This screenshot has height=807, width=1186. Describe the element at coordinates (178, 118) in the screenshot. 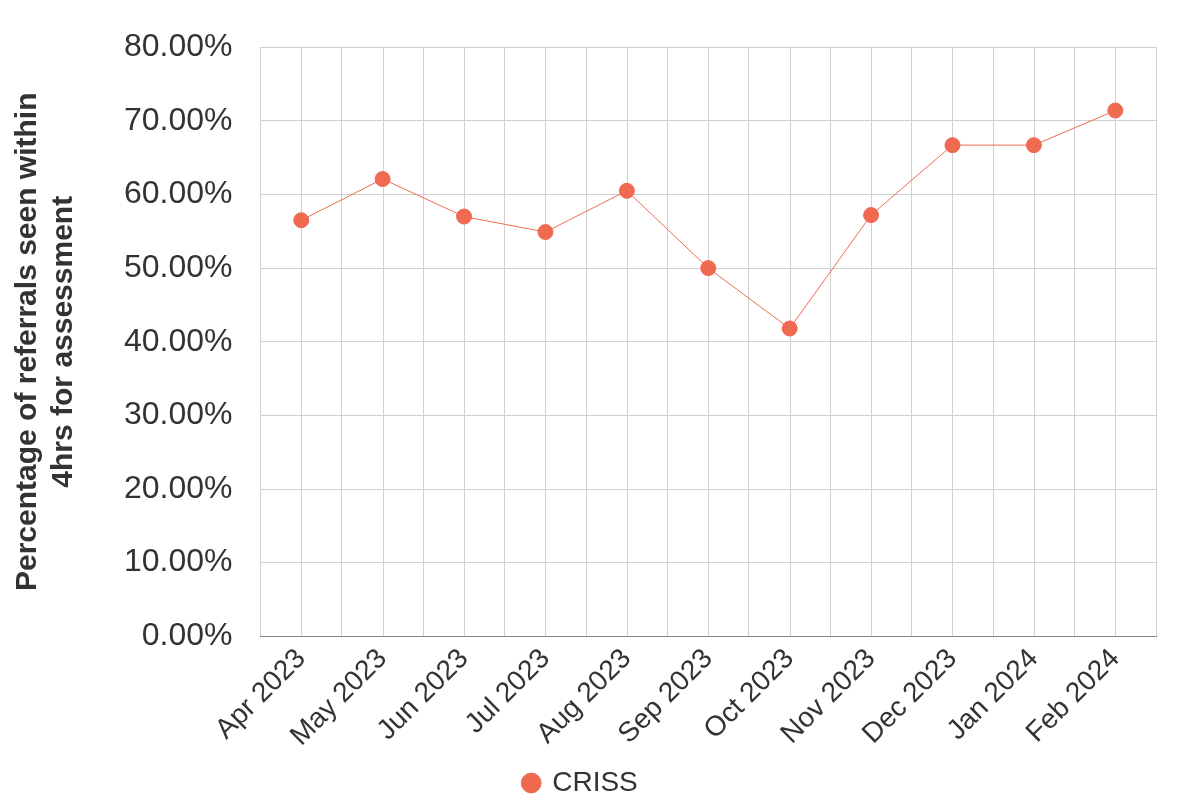

I see `y-tick-label: 70.00%` at that location.